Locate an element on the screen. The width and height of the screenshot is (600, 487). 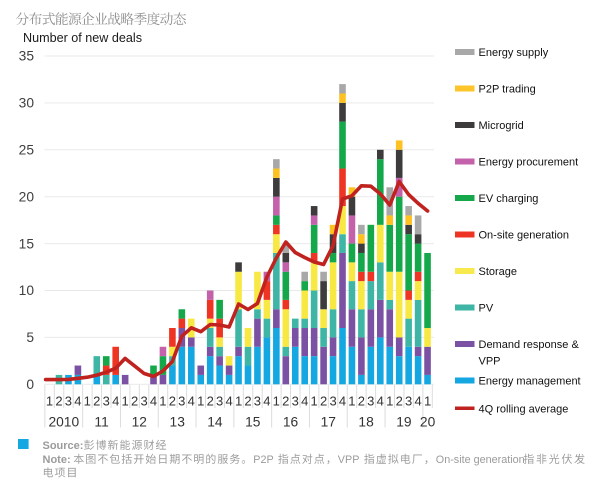
svg-text: 4Q rolling average is located at coordinates (524, 409).